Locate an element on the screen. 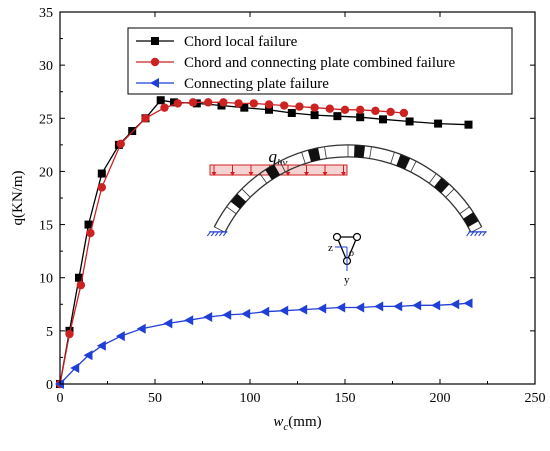 This screenshot has height=451, width=550. section-triangle is located at coordinates (347, 249).